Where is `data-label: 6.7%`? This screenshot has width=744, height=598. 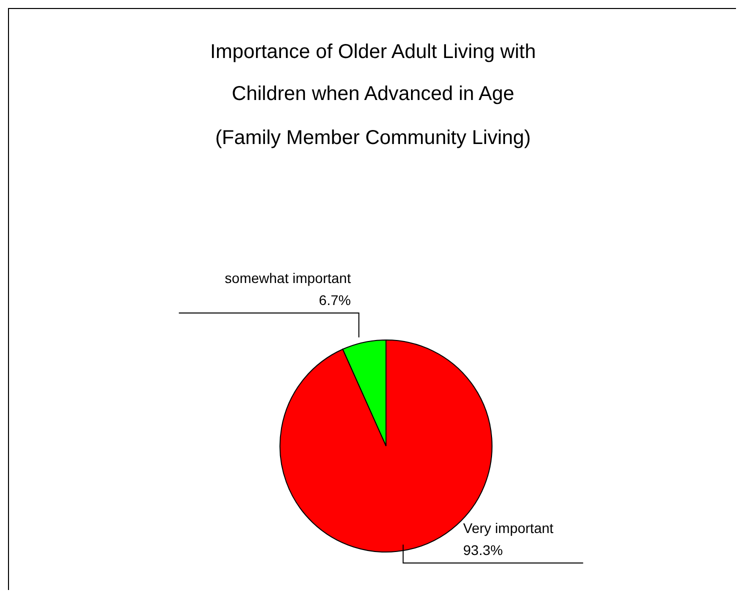 data-label: 6.7% is located at coordinates (334, 300).